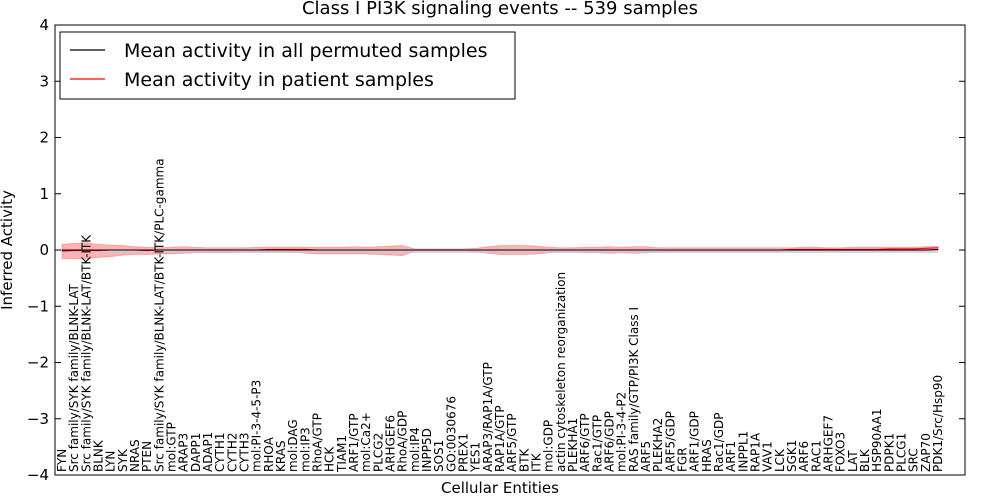 The height and width of the screenshot is (500, 1000). What do you see at coordinates (451, 434) in the screenshot?
I see `category-label: GO:0030676` at bounding box center [451, 434].